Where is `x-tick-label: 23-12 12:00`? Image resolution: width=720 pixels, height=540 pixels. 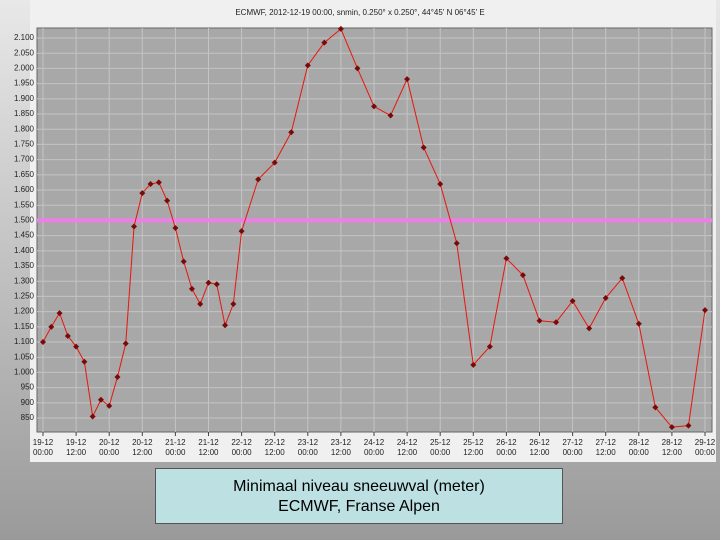
x-tick-label: 23-12 12:00 is located at coordinates (341, 447).